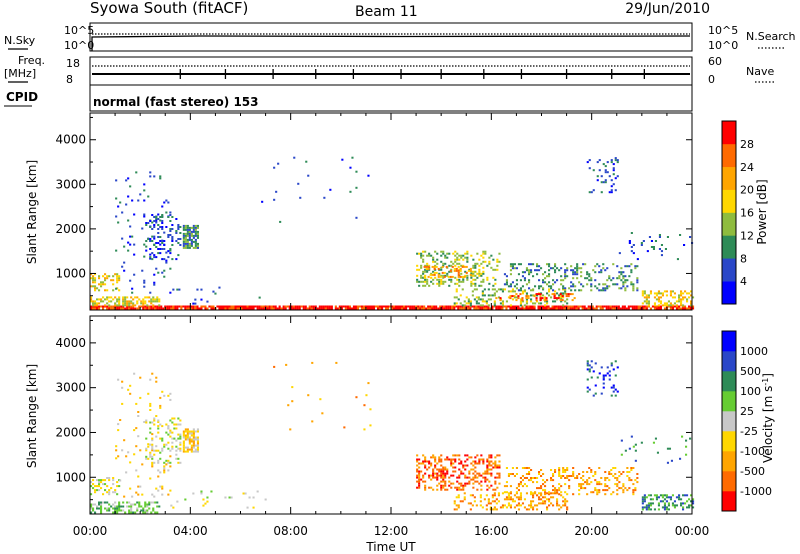  What do you see at coordinates (176, 102) in the screenshot?
I see `cpid-text: normal (fast stereo) 153` at bounding box center [176, 102].